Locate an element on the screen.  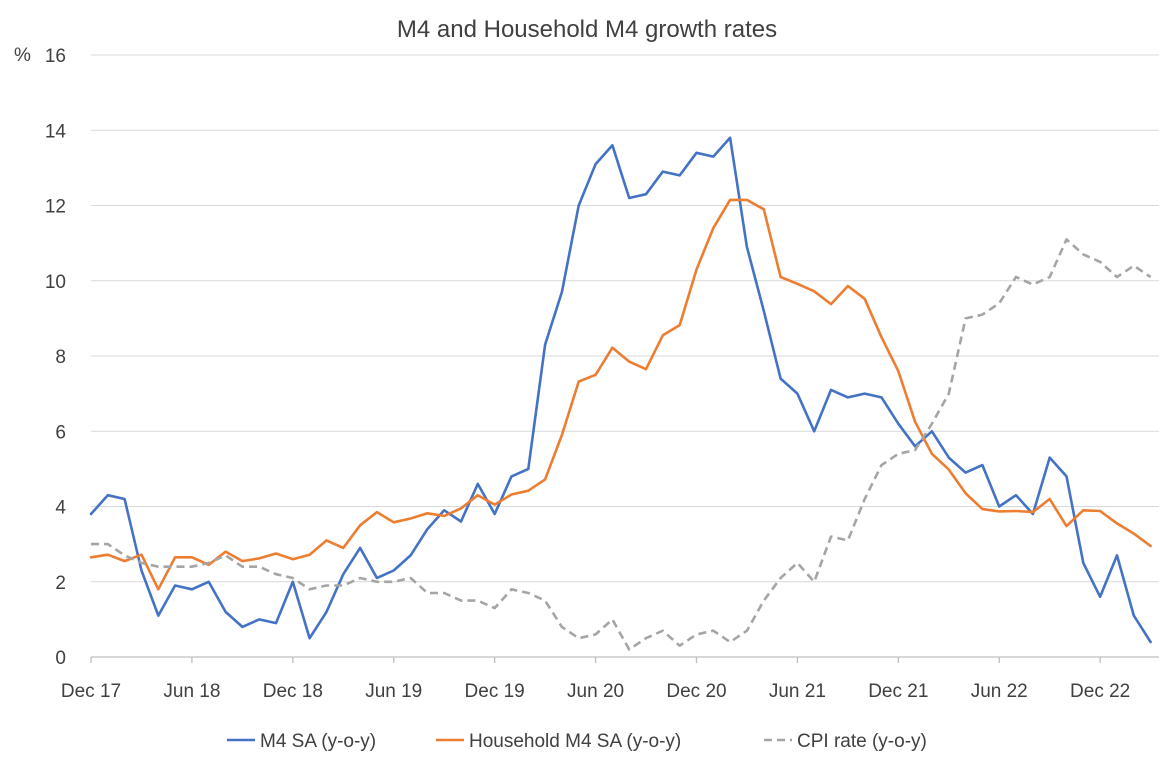
x-tick-label: Jun 21 is located at coordinates (797, 691).